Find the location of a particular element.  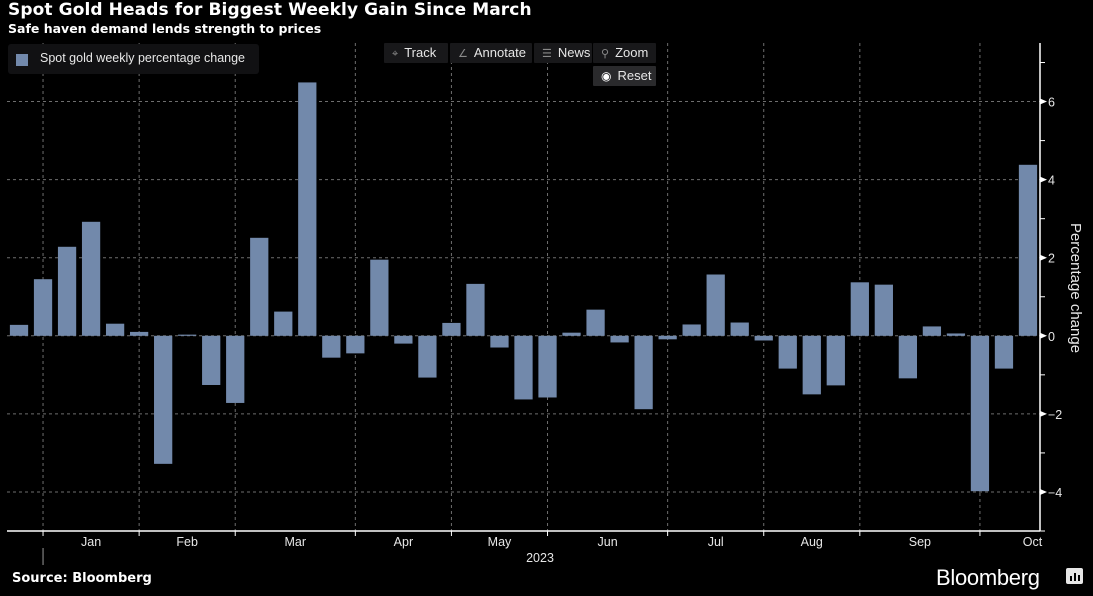

y-axis-title: Percentage change is located at coordinates (1075, 288).